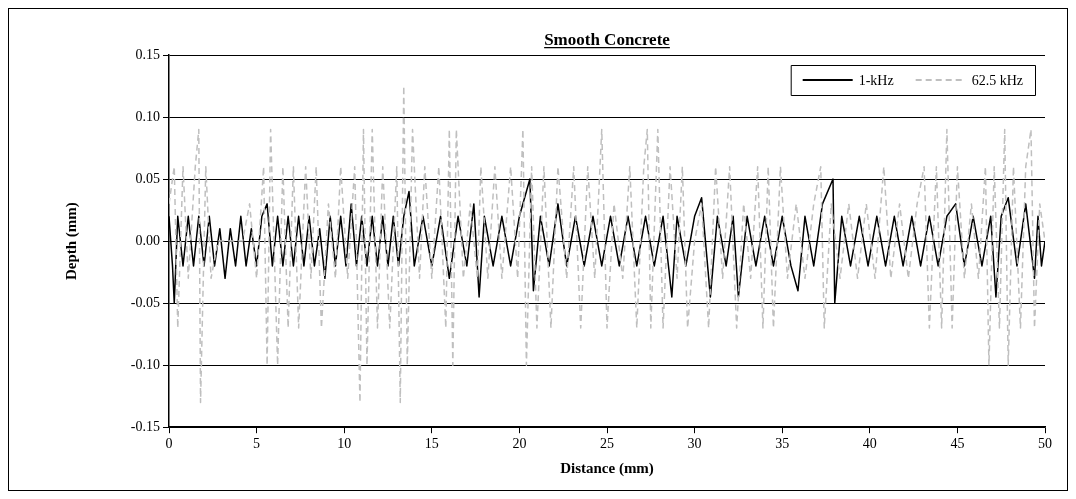 Image resolution: width=1076 pixels, height=499 pixels. Describe the element at coordinates (1045, 444) in the screenshot. I see `x-tick-label: 50` at that location.